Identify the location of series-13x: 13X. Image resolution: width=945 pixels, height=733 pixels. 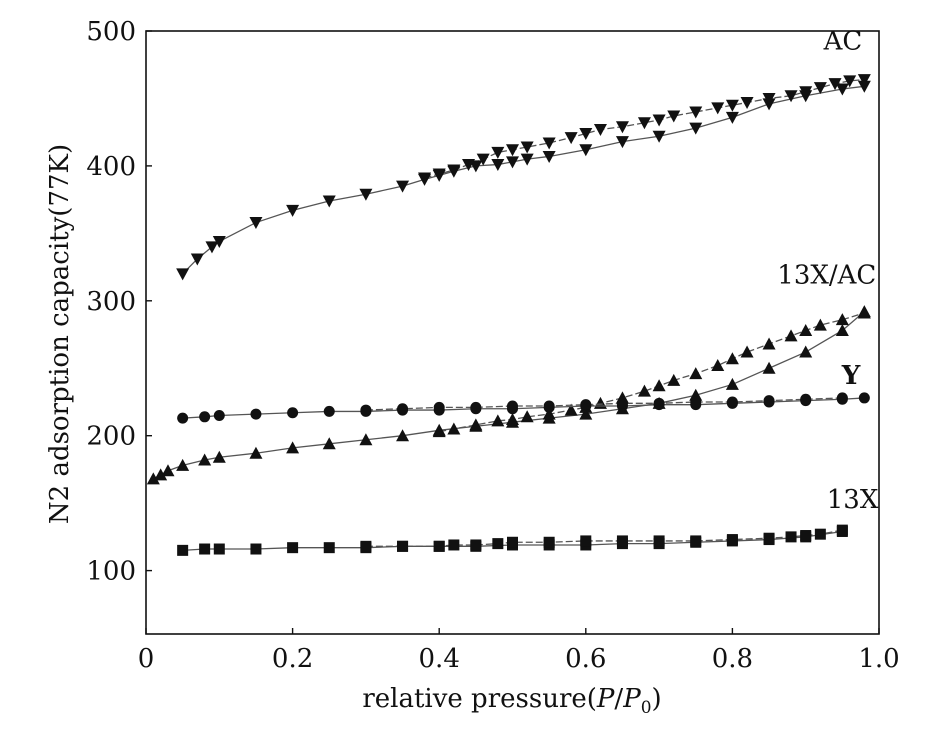
(528, 520).